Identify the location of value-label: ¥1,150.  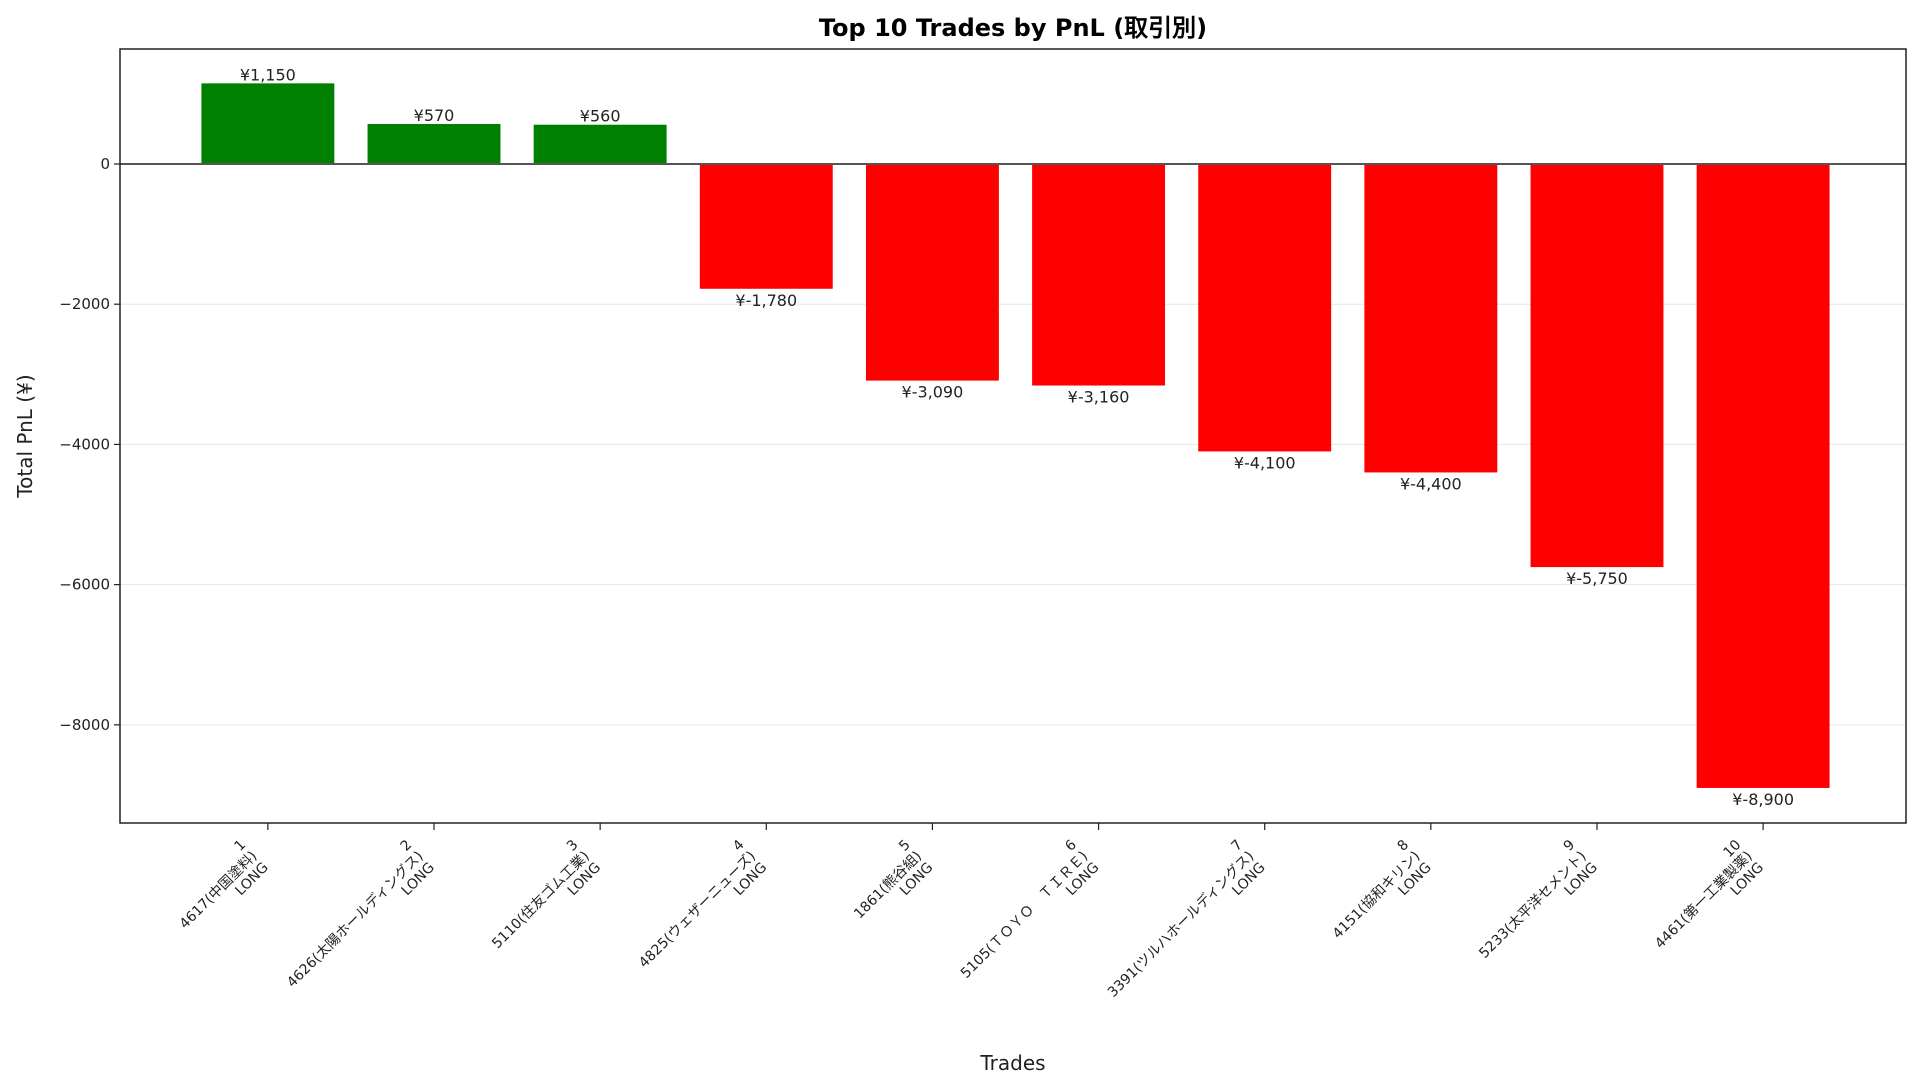
(268, 74).